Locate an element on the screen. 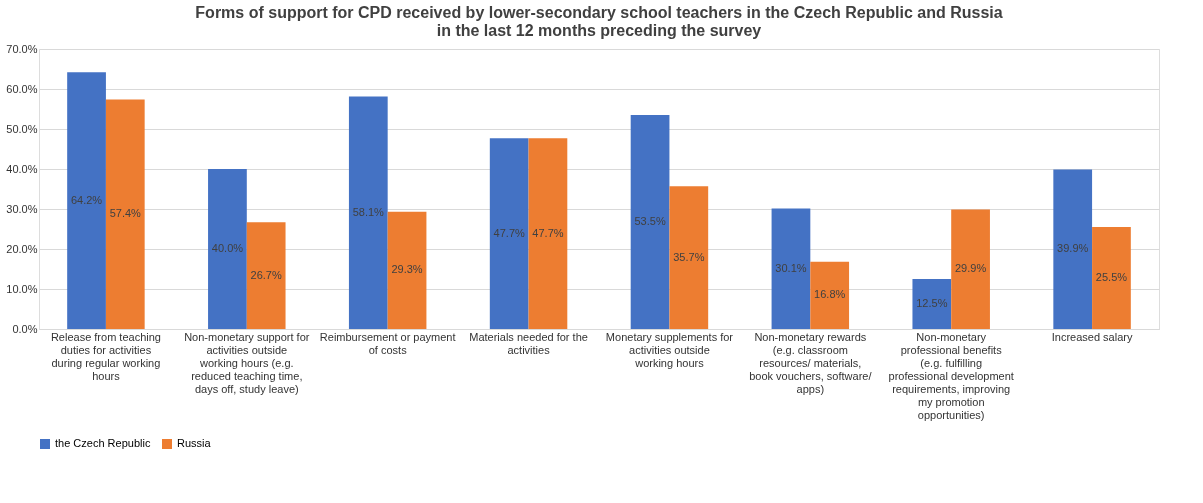 The height and width of the screenshot is (503, 1203). y-tick-label: 0.0% is located at coordinates (25, 328).